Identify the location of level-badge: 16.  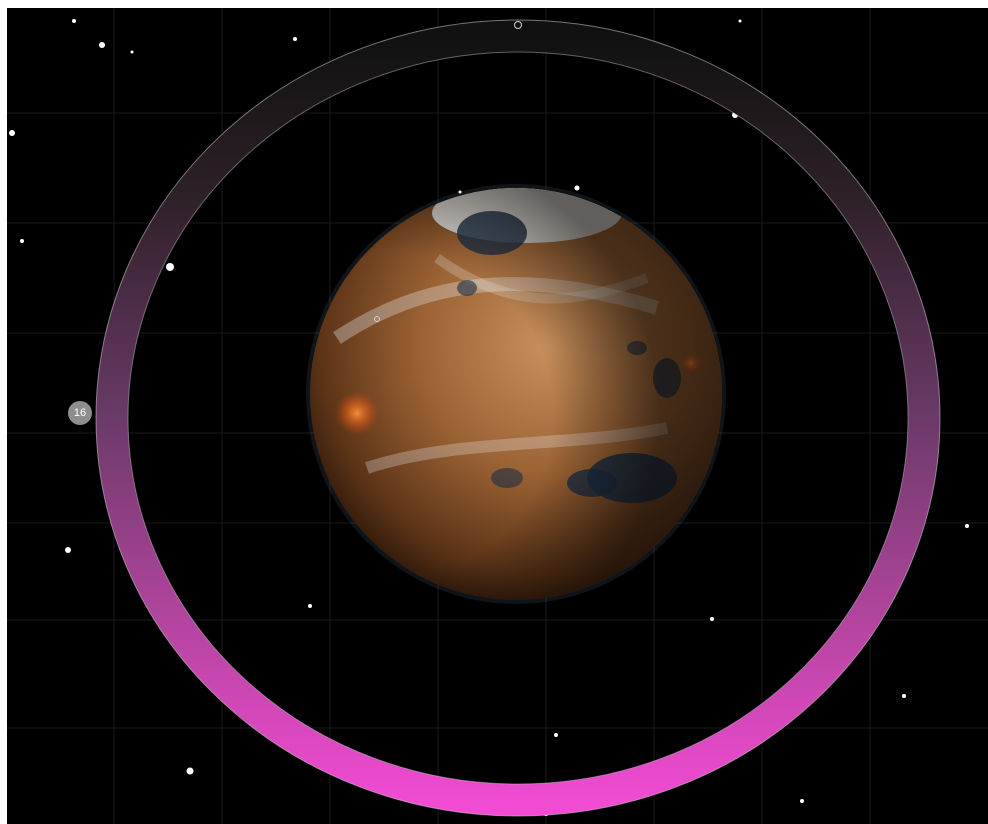
(80, 413).